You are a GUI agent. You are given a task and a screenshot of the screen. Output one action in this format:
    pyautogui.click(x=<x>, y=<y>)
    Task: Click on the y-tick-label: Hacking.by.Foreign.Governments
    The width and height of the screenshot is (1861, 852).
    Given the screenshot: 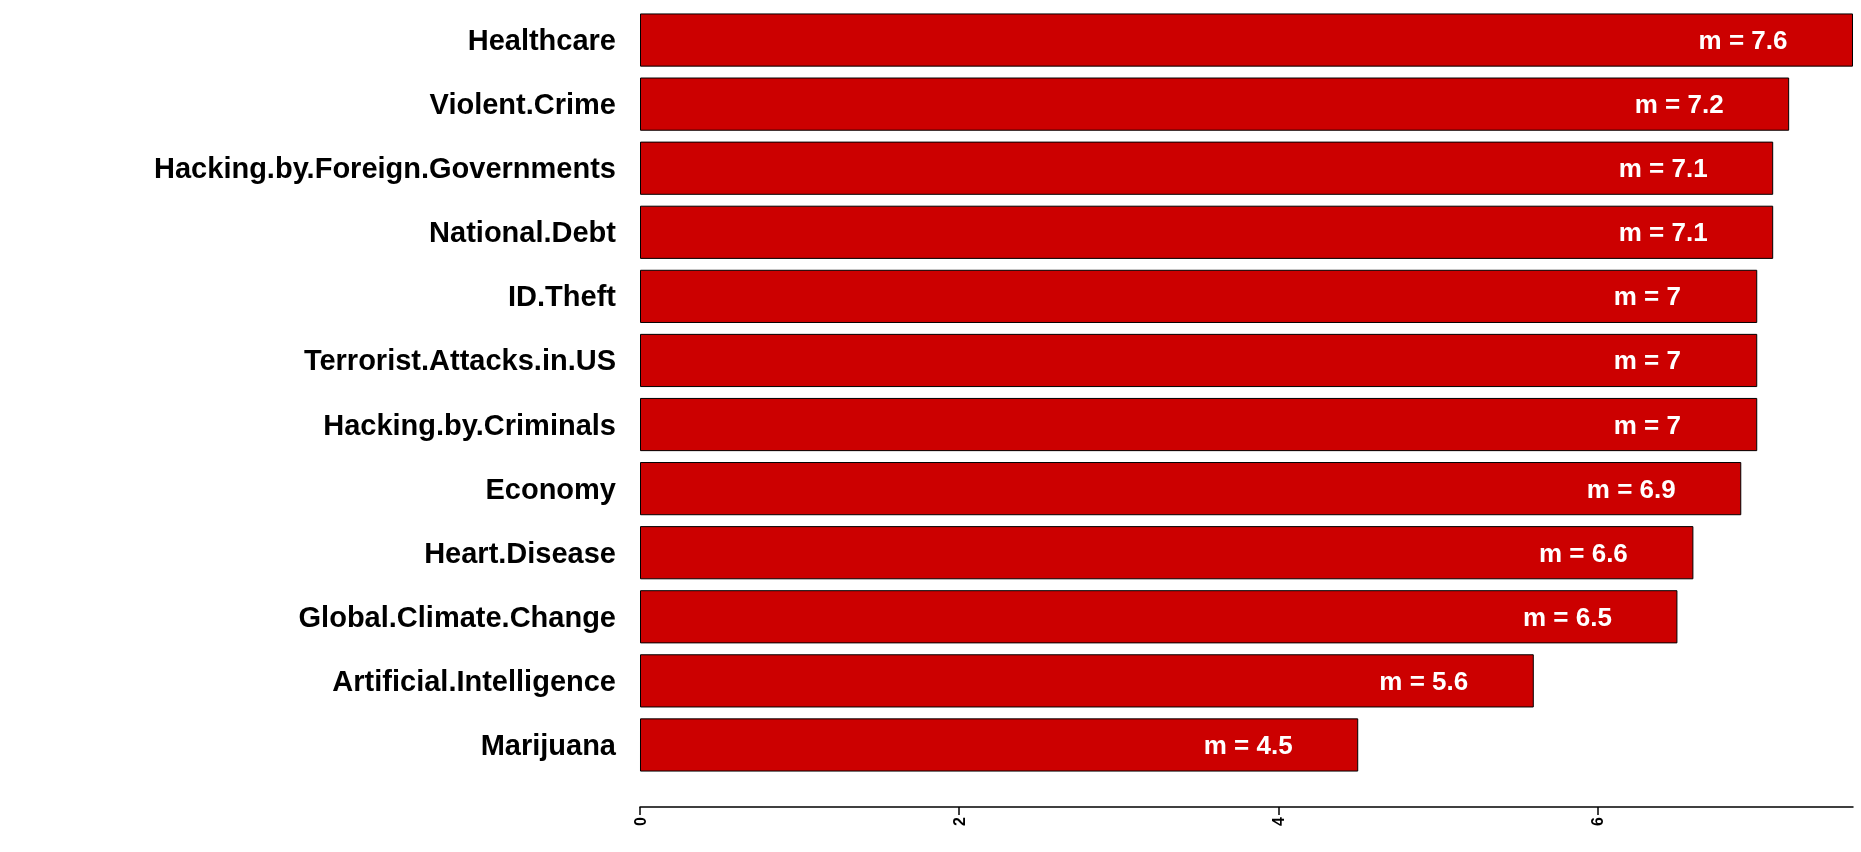 What is the action you would take?
    pyautogui.click(x=385, y=168)
    